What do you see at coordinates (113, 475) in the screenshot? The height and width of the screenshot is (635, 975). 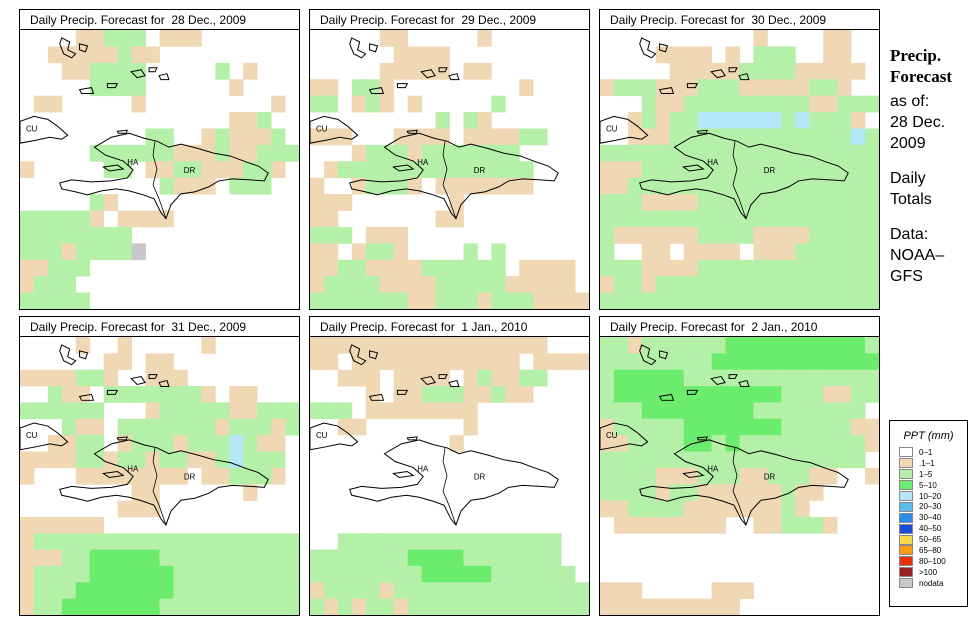 I see `gonave-island` at bounding box center [113, 475].